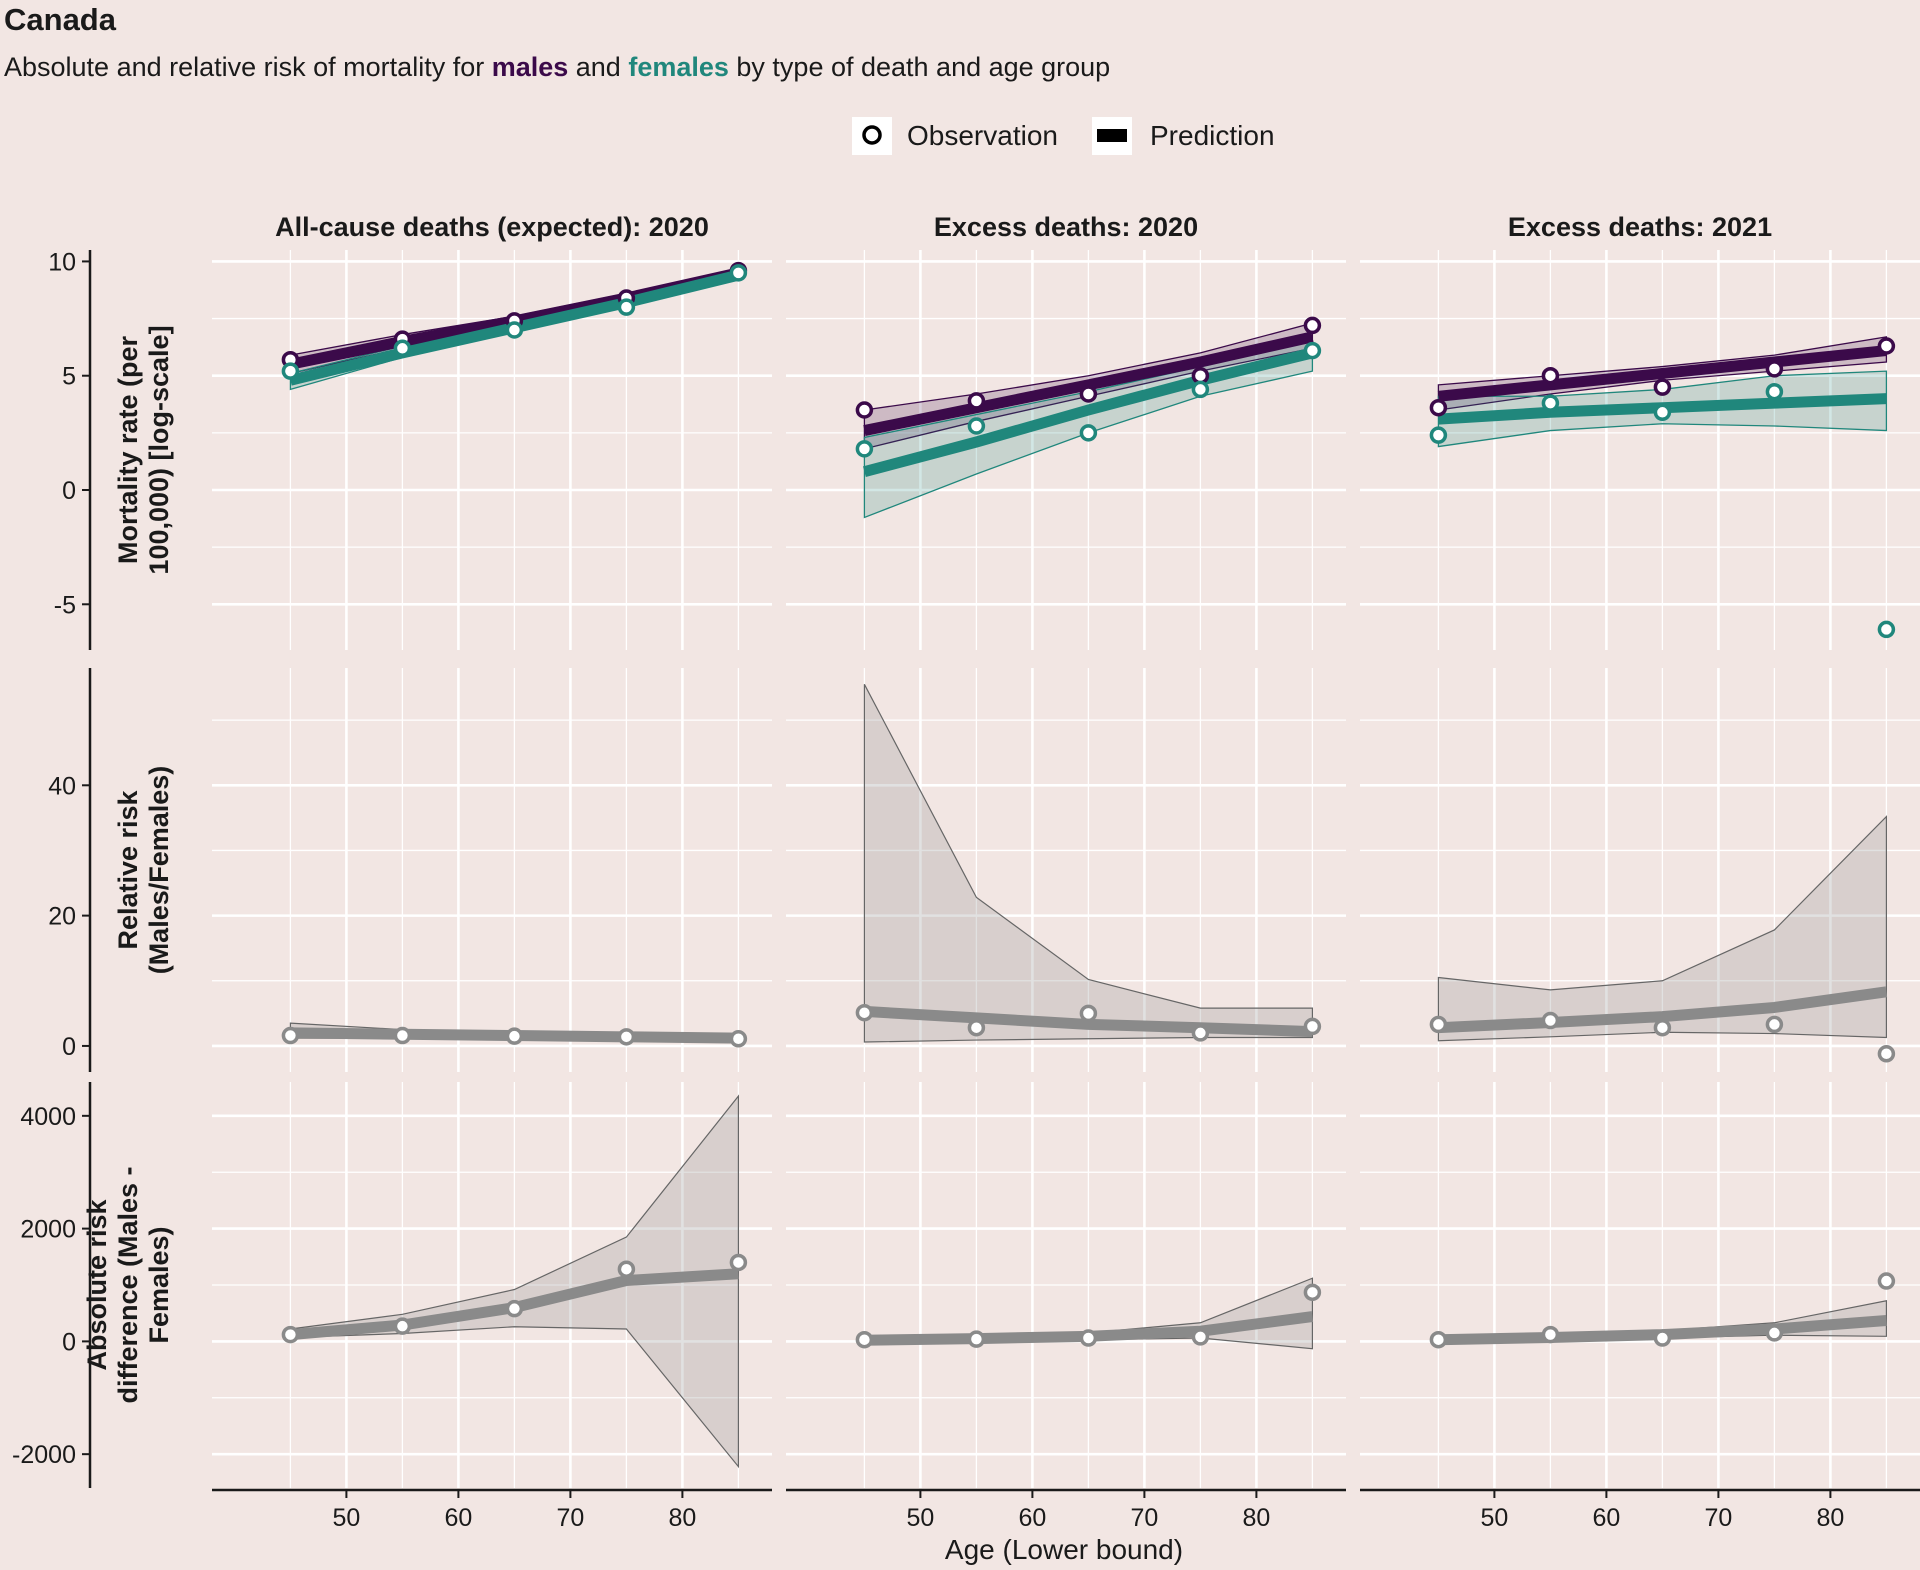 The height and width of the screenshot is (1570, 1920). I want to click on y-tick-label: -2000, so click(44, 1455).